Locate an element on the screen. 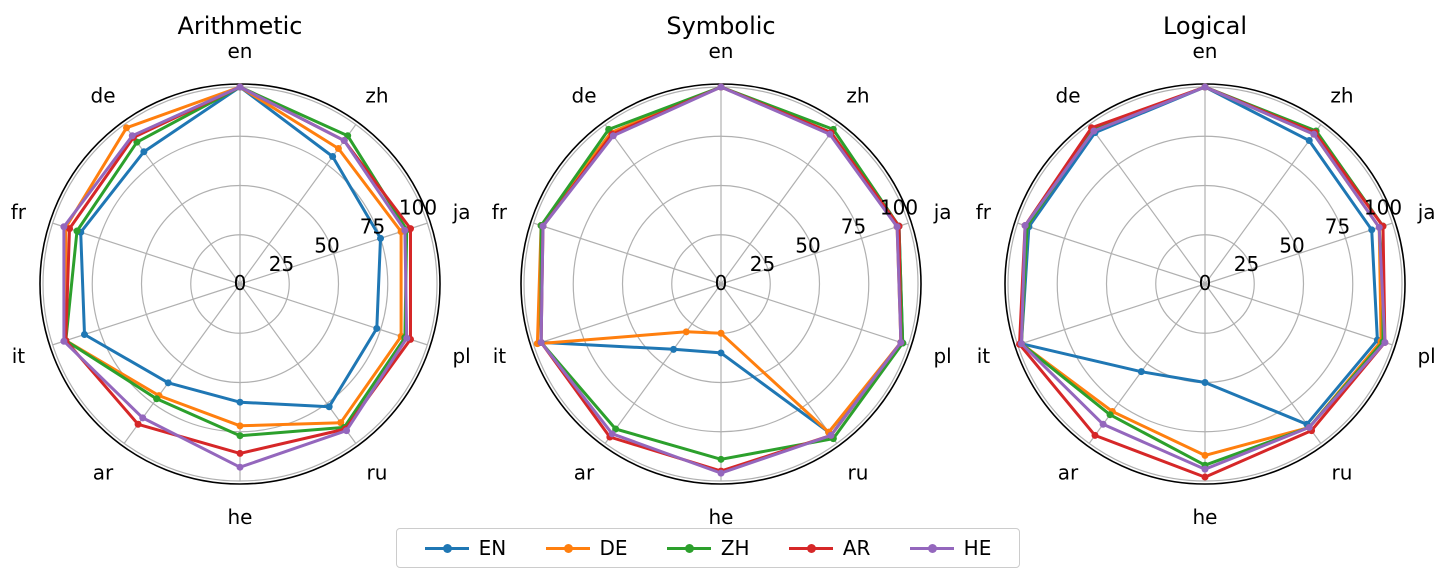 The height and width of the screenshot is (580, 1446). radial-tick-label: 75 is located at coordinates (853, 226).